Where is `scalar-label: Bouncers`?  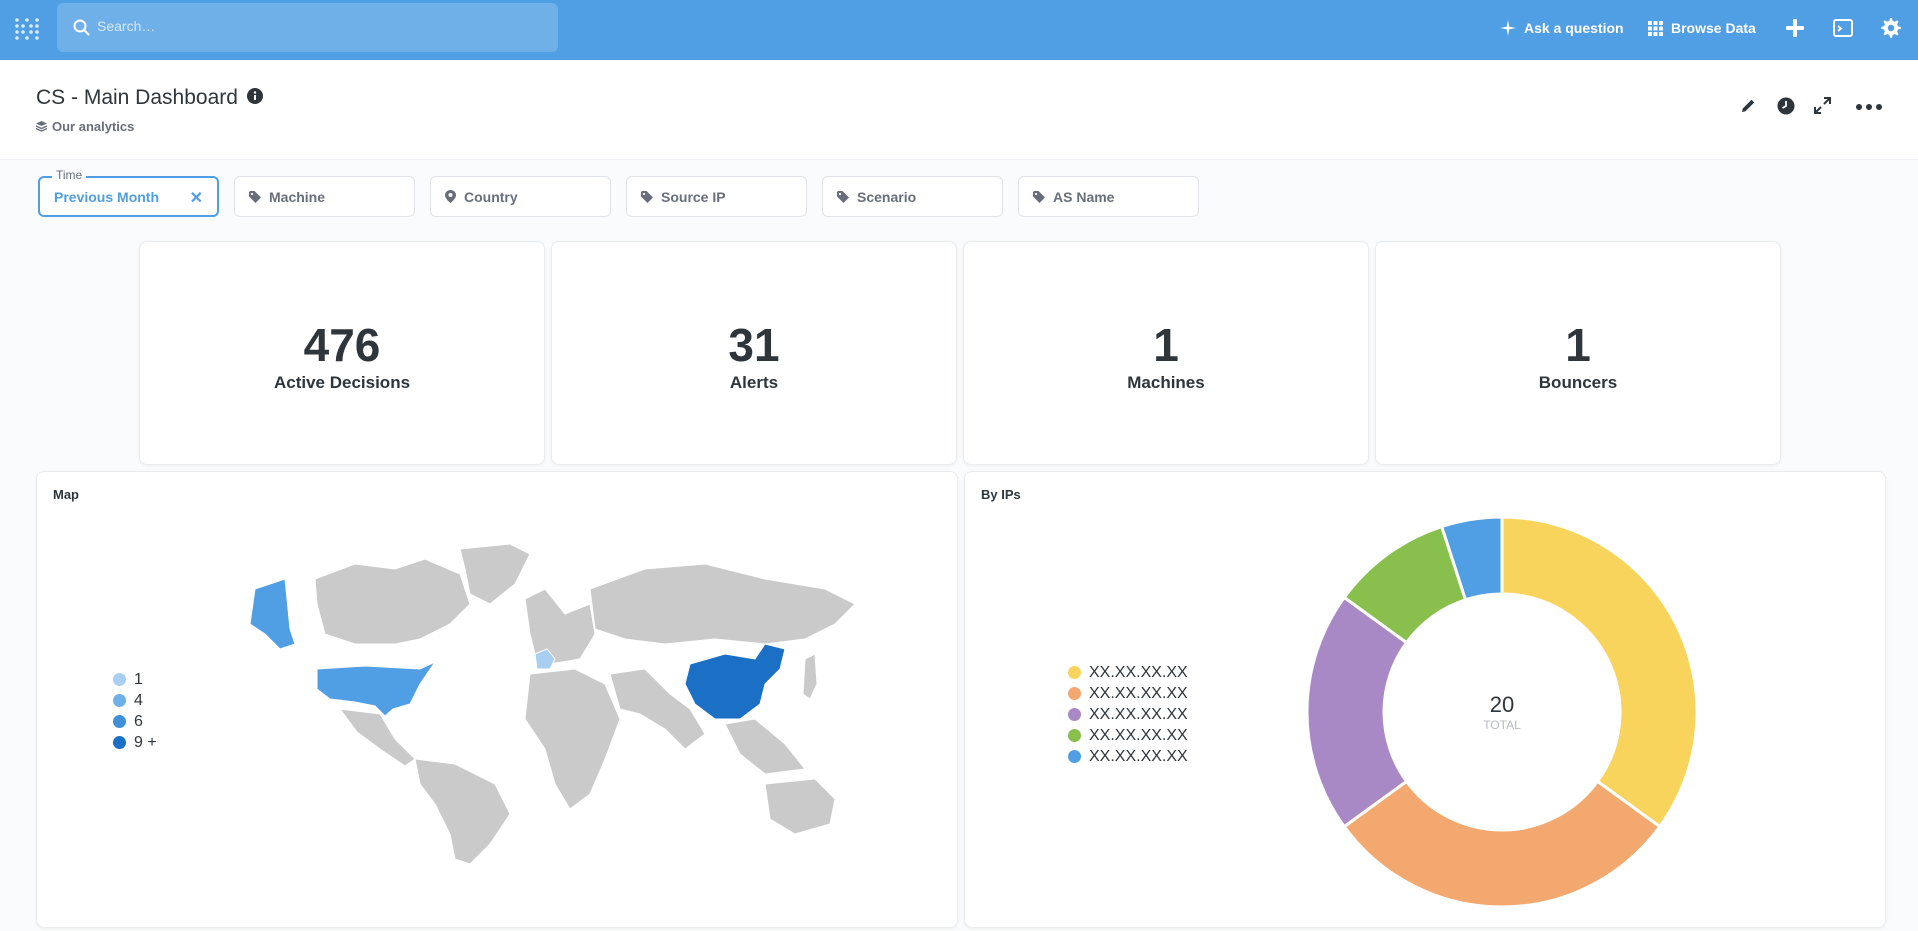
scalar-label: Bouncers is located at coordinates (1578, 382).